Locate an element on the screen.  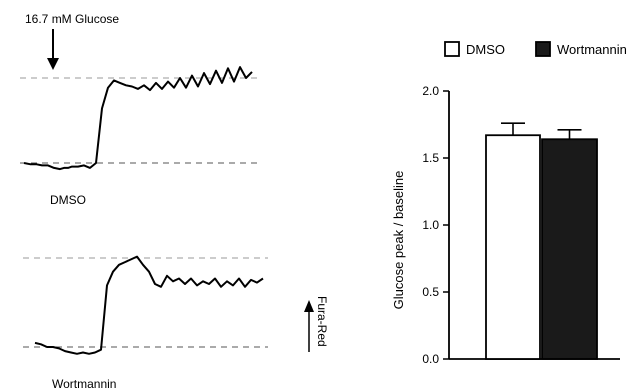
wortmannin-trace is located at coordinates (145, 305).